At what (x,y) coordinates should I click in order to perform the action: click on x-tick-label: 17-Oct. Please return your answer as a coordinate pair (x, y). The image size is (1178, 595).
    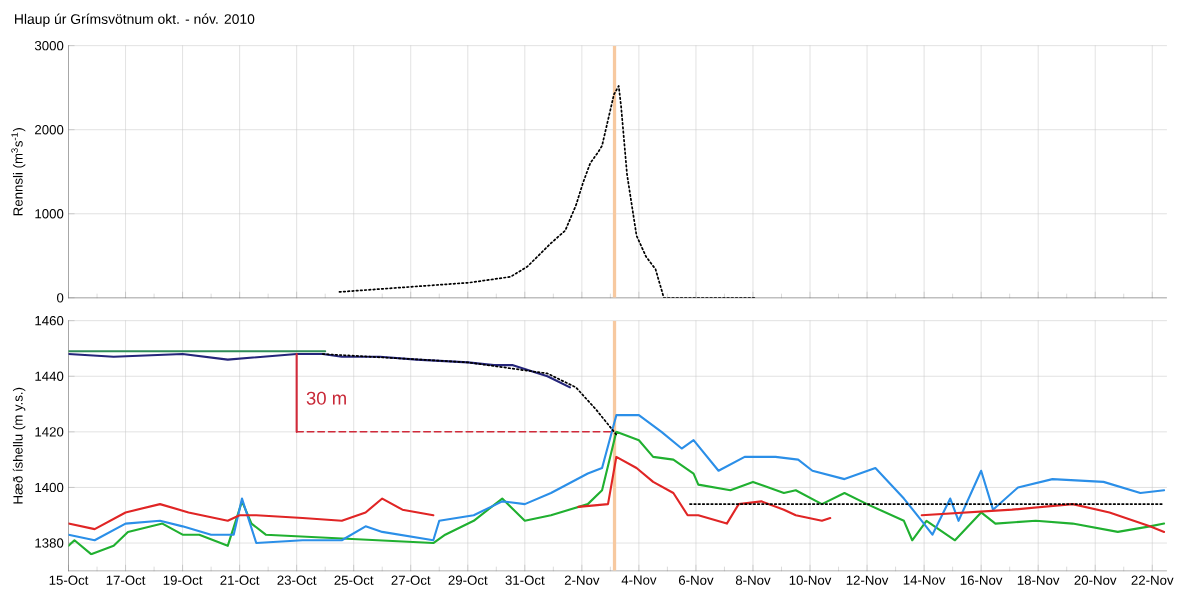
    Looking at the image, I should click on (126, 580).